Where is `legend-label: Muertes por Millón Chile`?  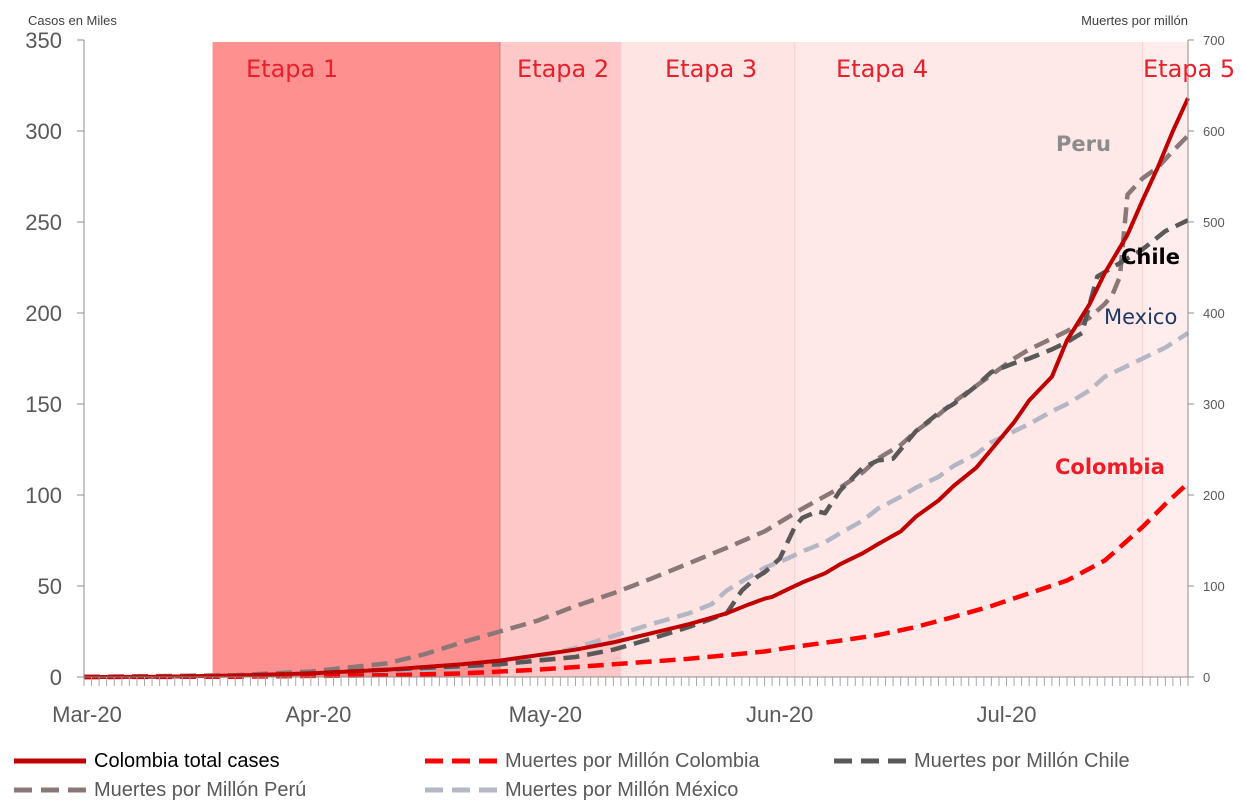 legend-label: Muertes por Millón Chile is located at coordinates (1022, 760).